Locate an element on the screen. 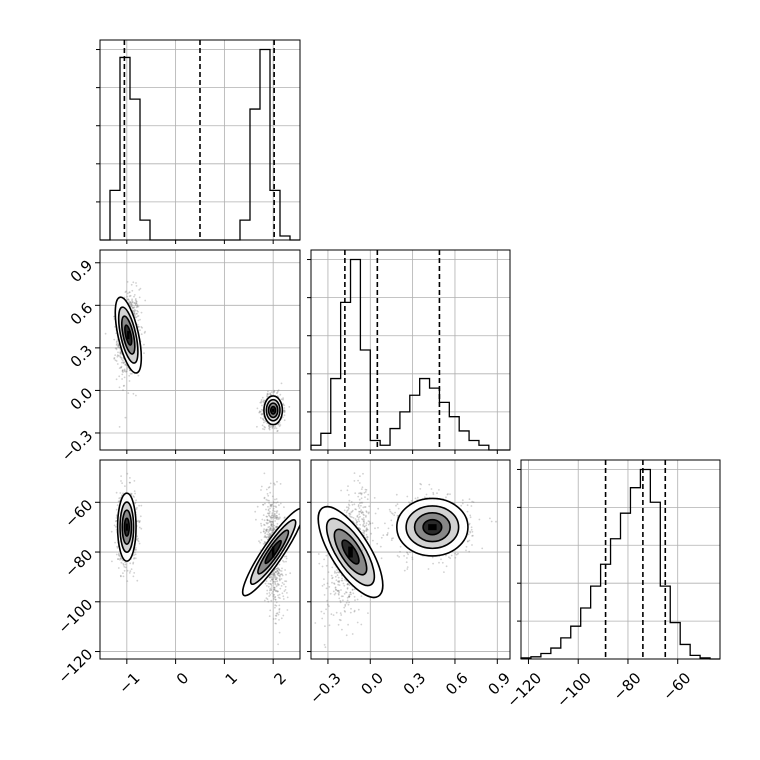 This screenshot has width=760, height=760. x-tick-label: 0.6 is located at coordinates (457, 684).